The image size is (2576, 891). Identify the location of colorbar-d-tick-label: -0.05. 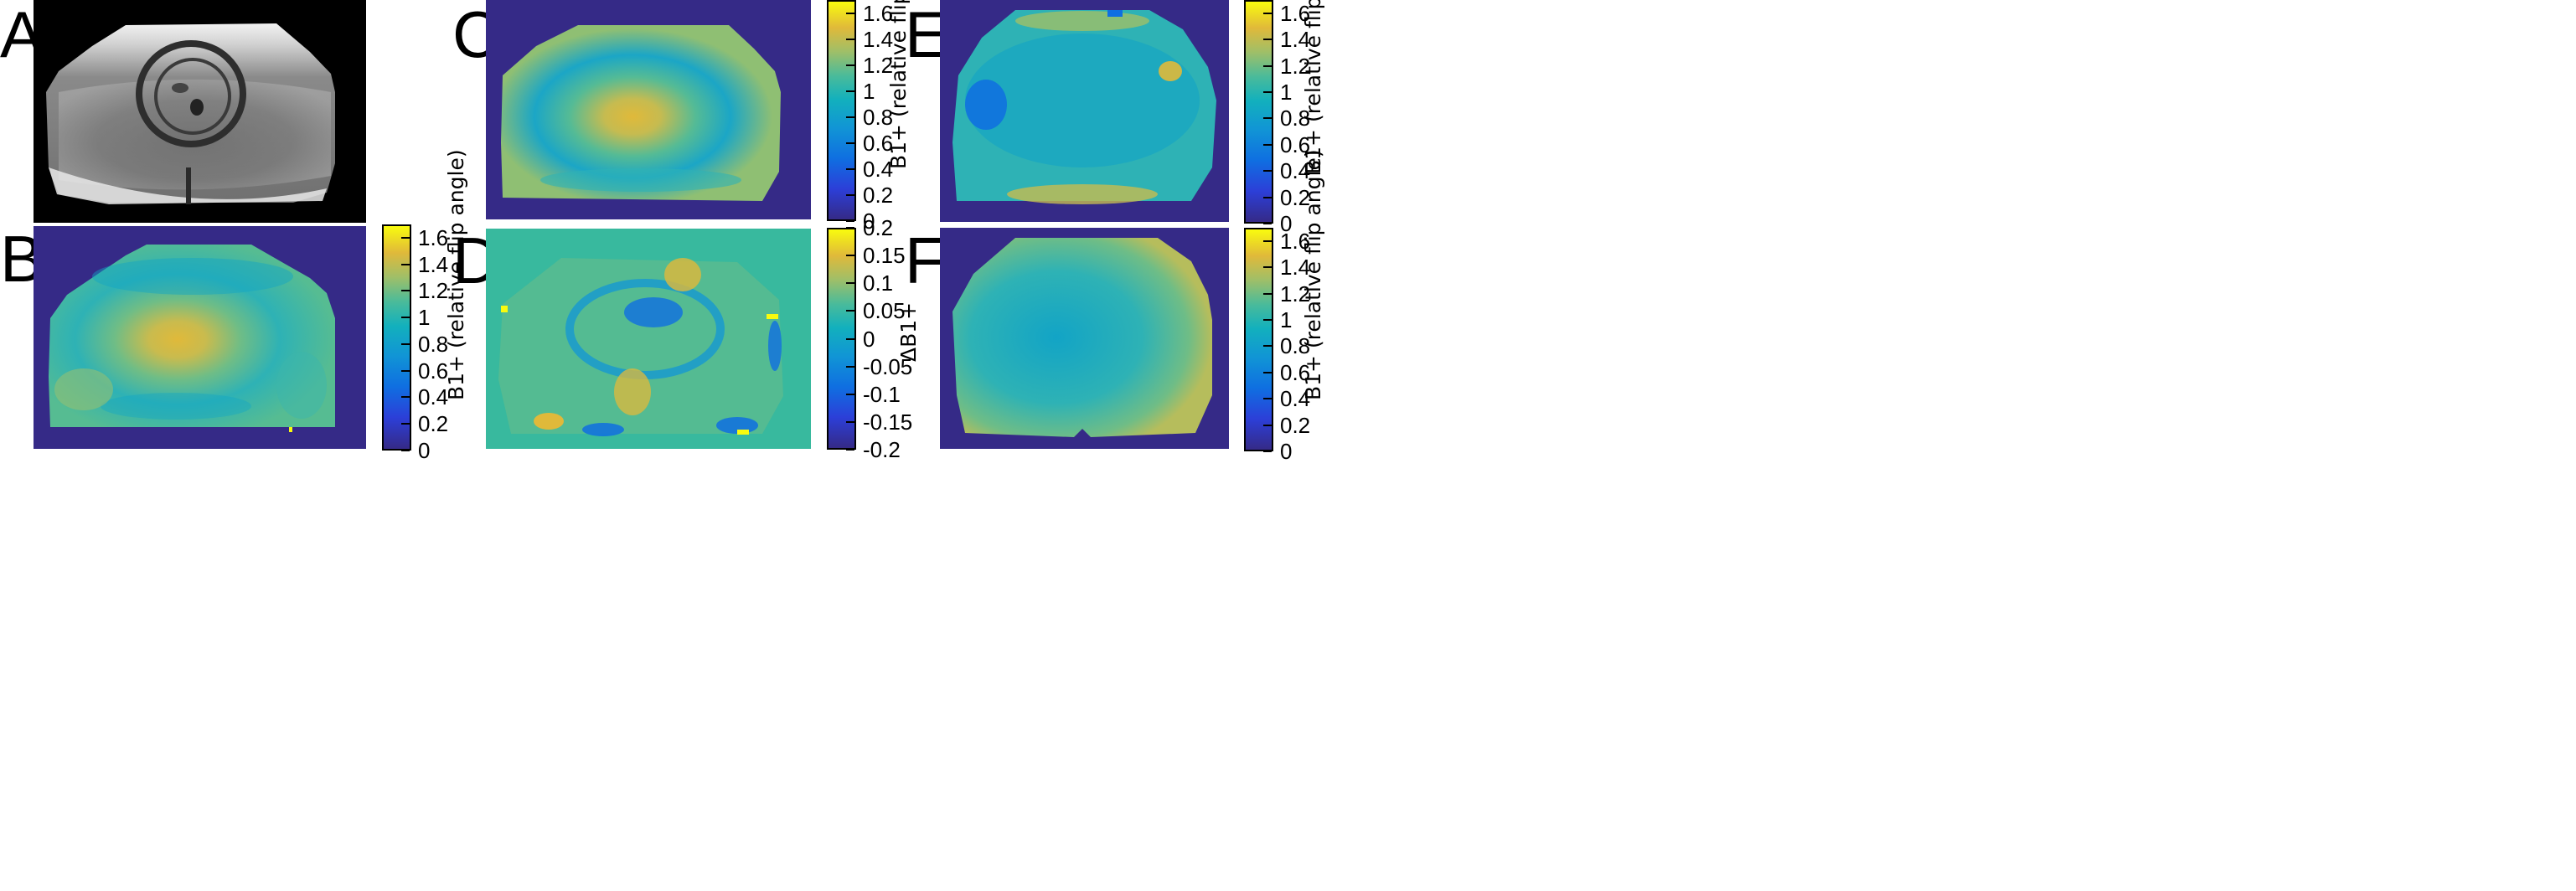
(888, 366).